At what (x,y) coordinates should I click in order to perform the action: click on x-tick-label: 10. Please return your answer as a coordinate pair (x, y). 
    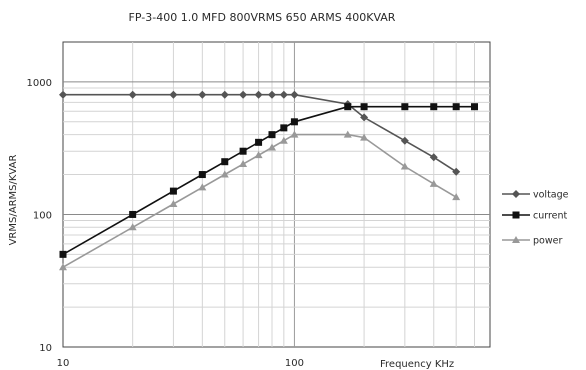
    Looking at the image, I should click on (63, 363).